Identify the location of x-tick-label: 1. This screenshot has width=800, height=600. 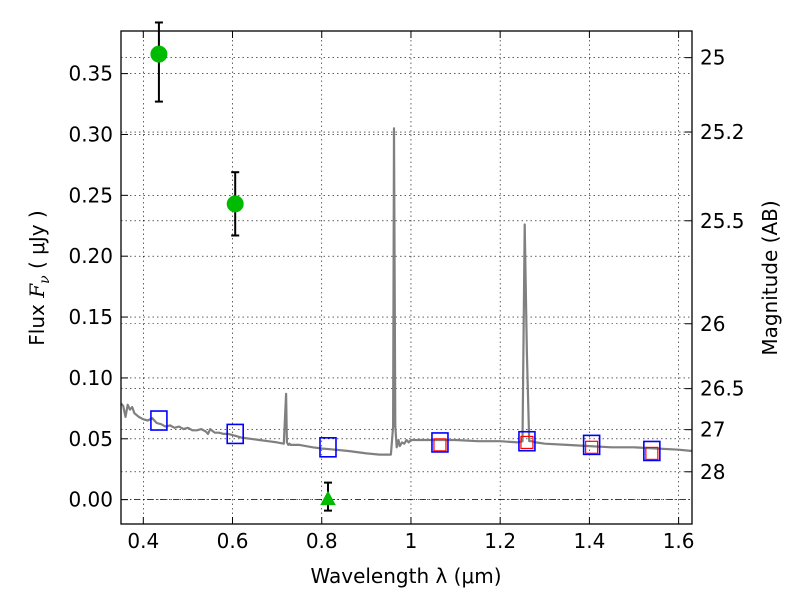
(411, 541).